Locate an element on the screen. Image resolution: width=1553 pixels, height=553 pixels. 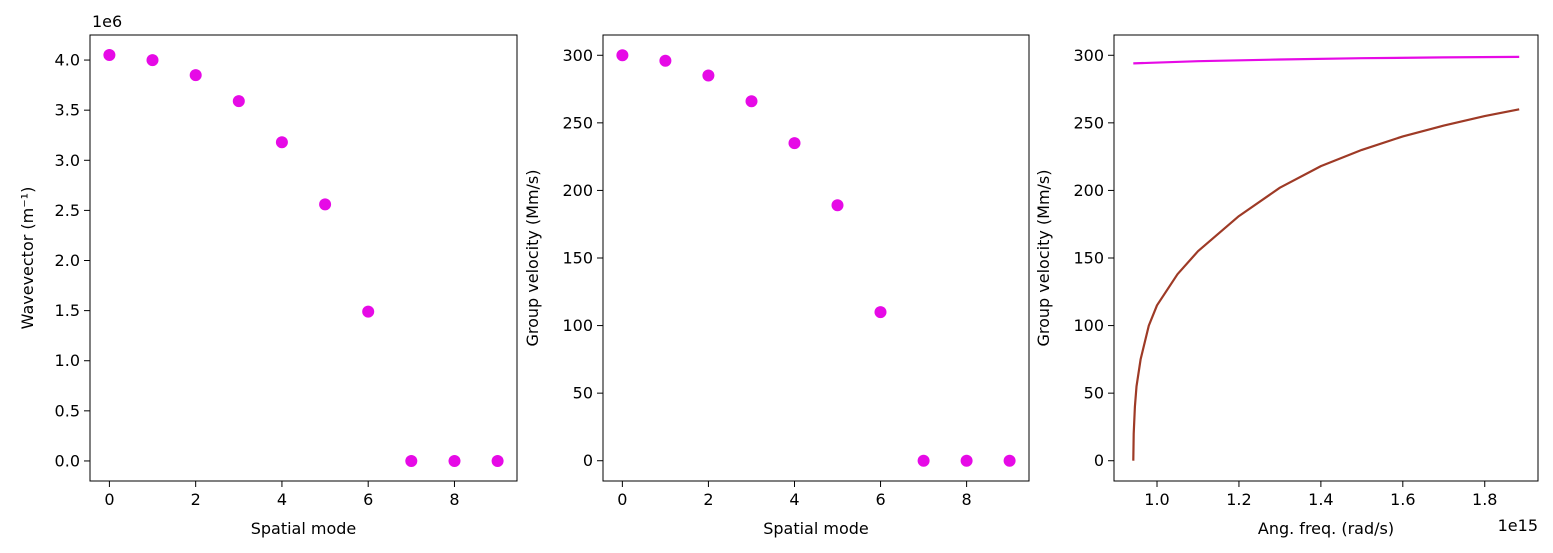
y-tick-label: 2.0 is located at coordinates (67, 260).